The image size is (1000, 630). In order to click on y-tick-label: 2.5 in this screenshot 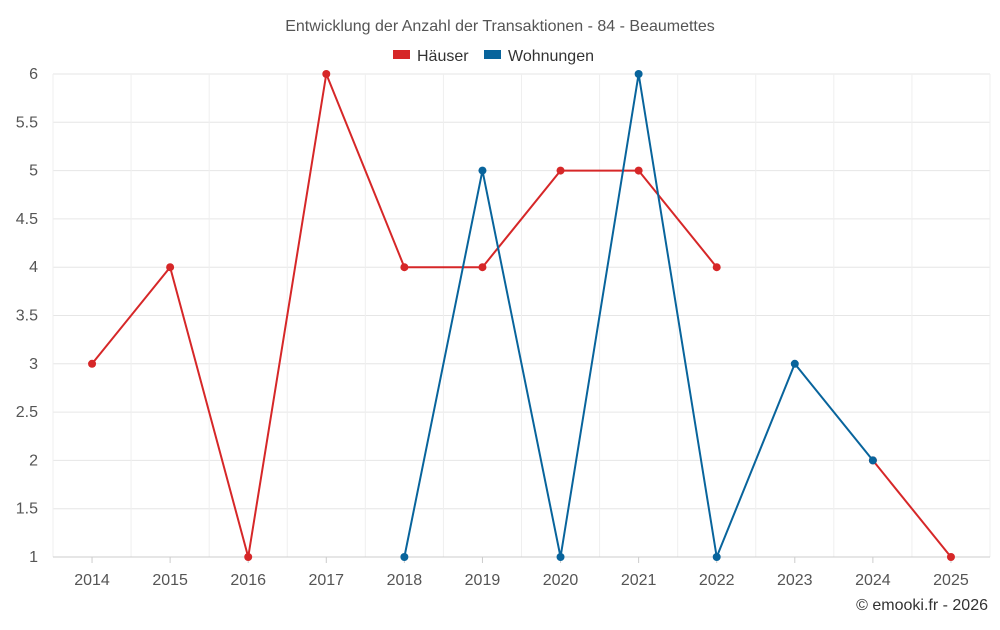, I will do `click(27, 412)`.